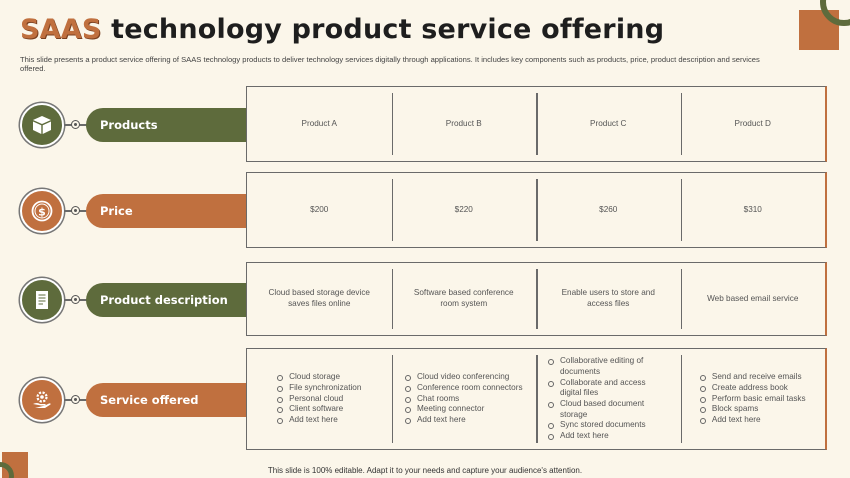  What do you see at coordinates (753, 210) in the screenshot?
I see `table-cell: $310` at bounding box center [753, 210].